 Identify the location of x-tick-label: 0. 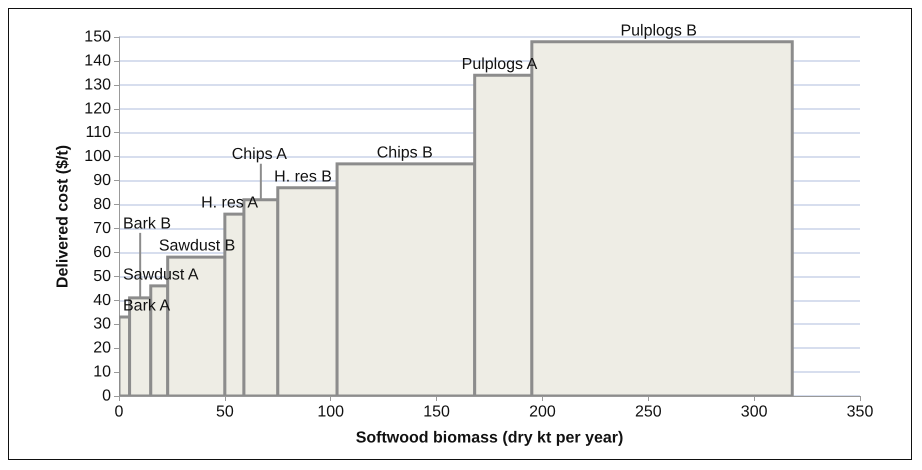
(119, 412).